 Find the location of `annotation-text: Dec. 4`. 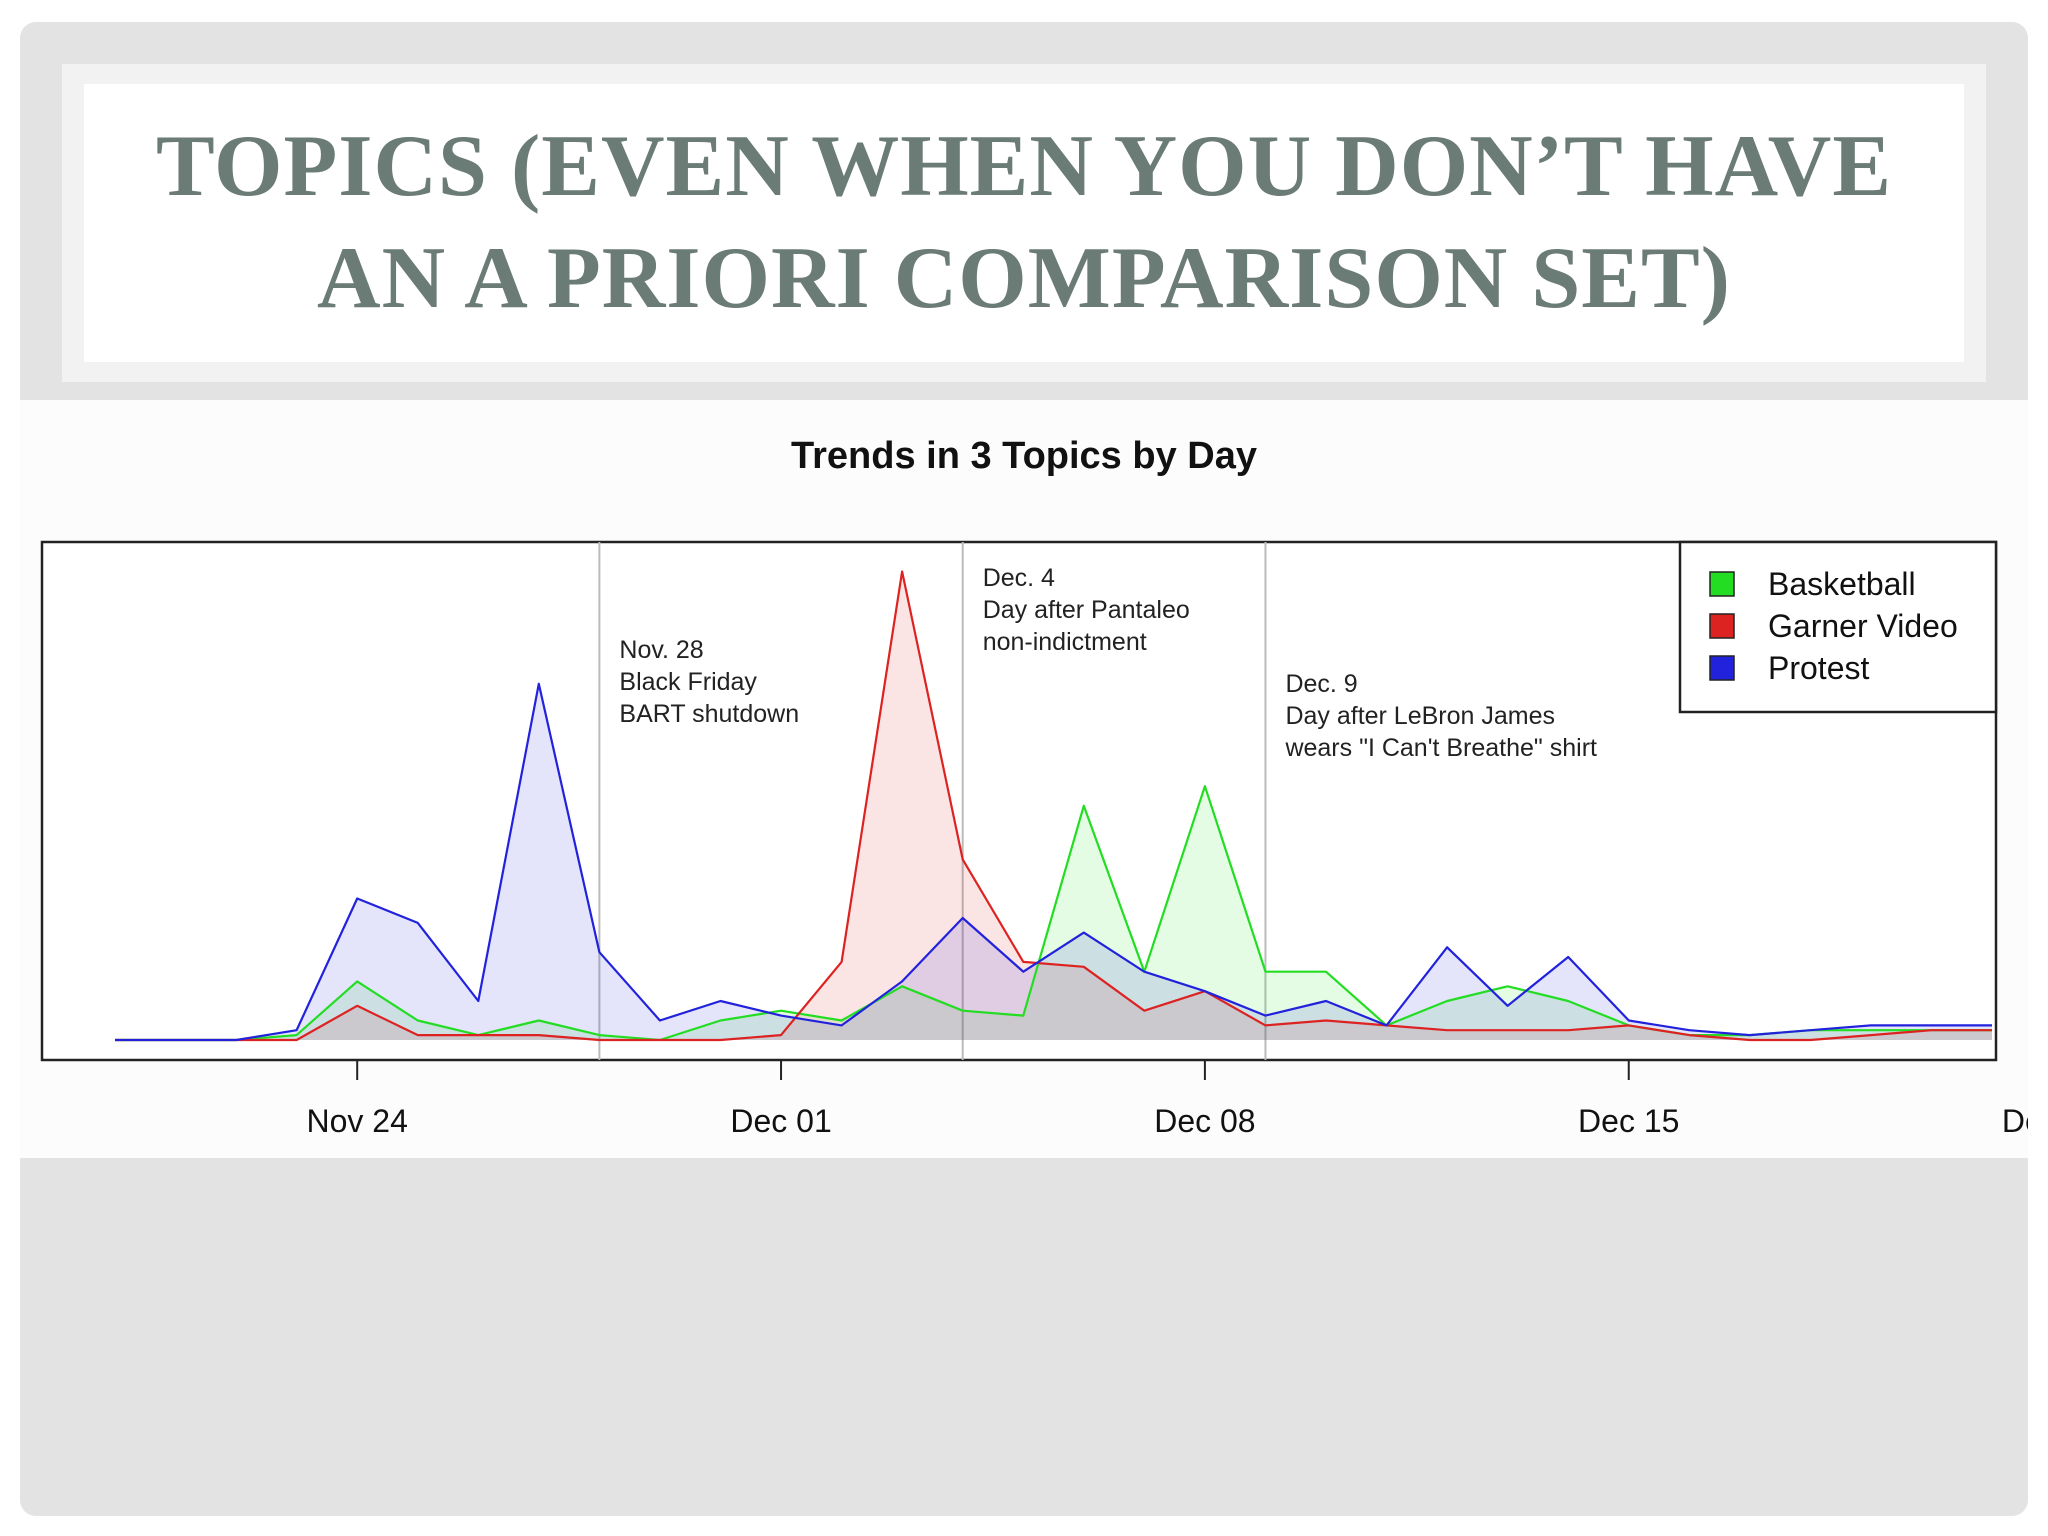

annotation-text: Dec. 4 is located at coordinates (1019, 578).